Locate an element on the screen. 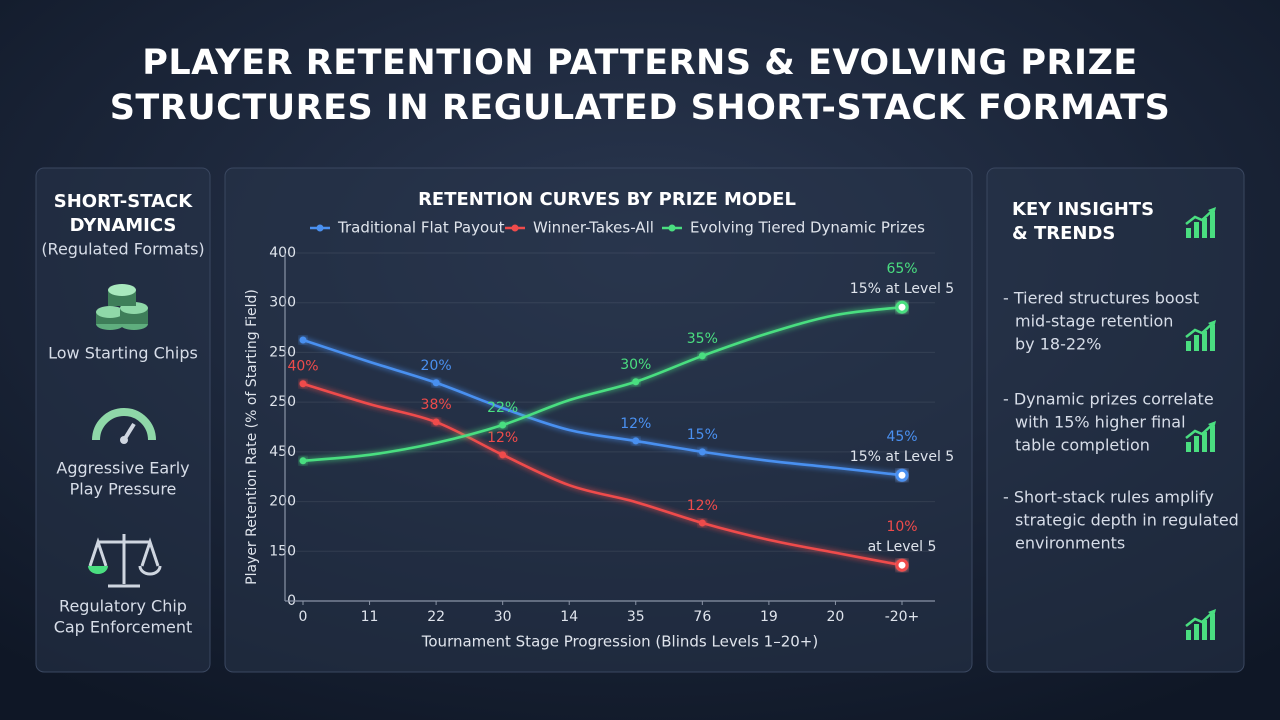 This screenshot has height=720, width=1280. right-panel is located at coordinates (1115, 420).